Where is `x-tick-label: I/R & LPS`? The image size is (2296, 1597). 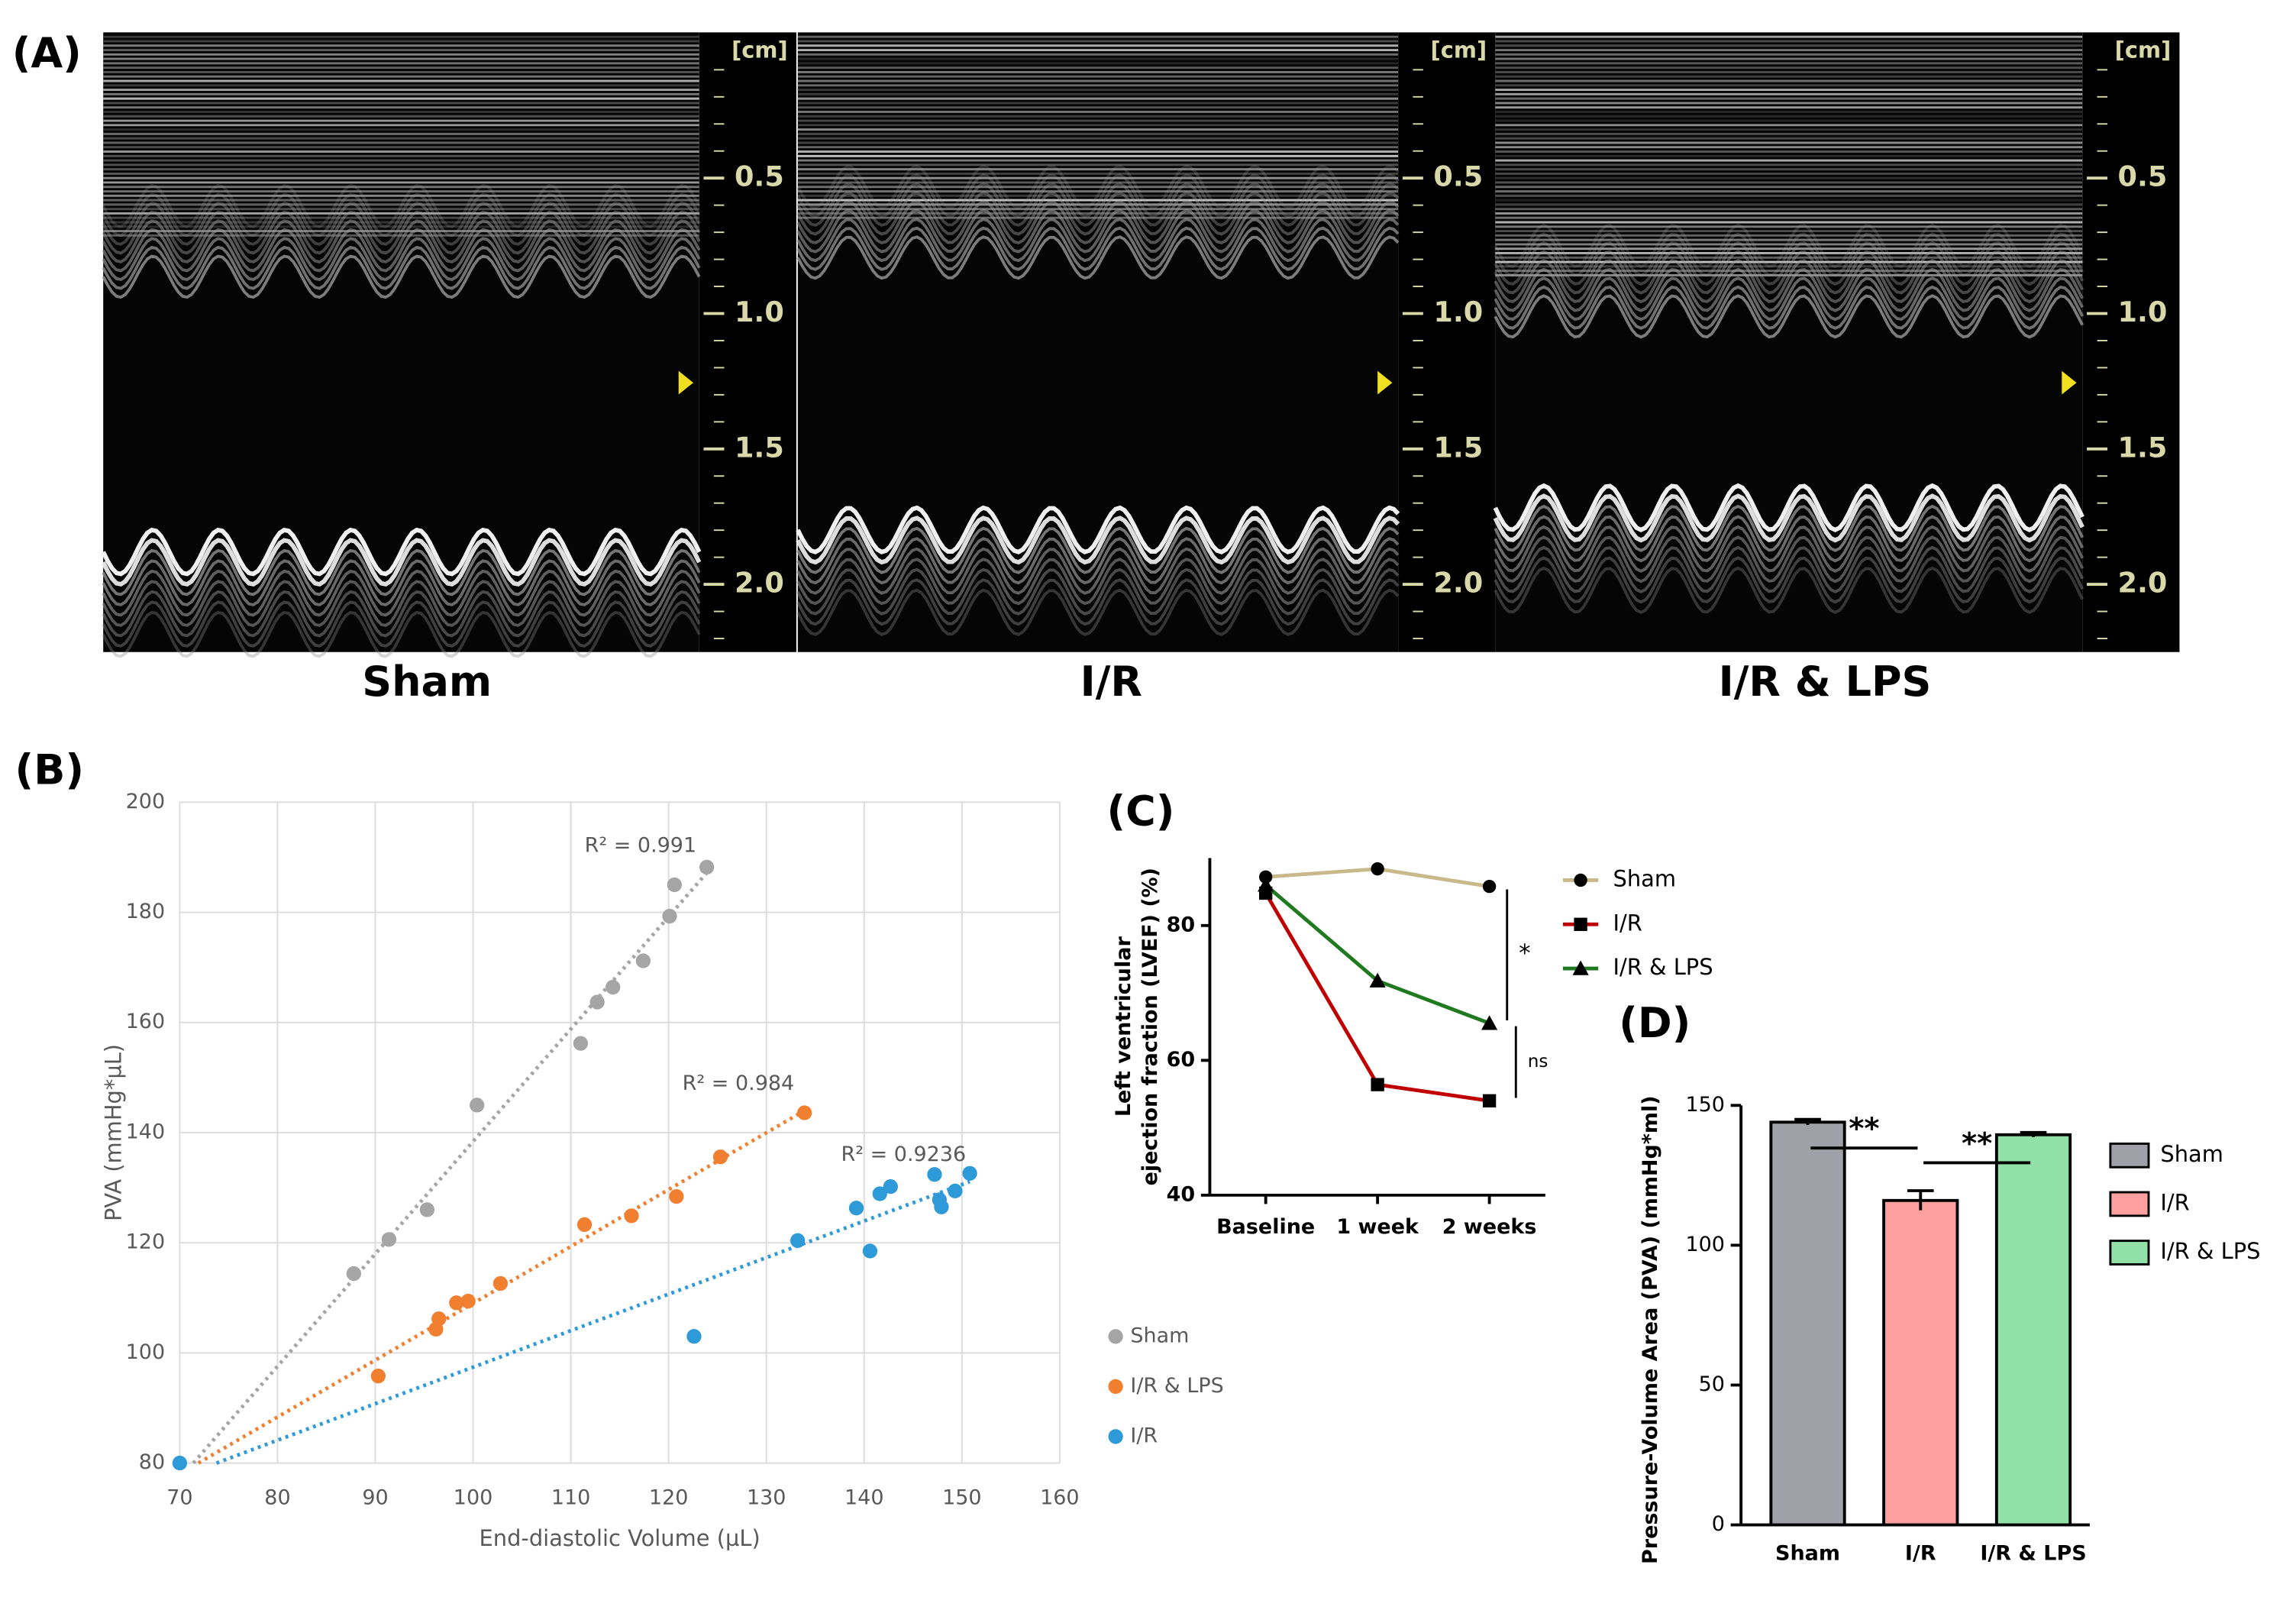
x-tick-label: I/R & LPS is located at coordinates (2033, 1554).